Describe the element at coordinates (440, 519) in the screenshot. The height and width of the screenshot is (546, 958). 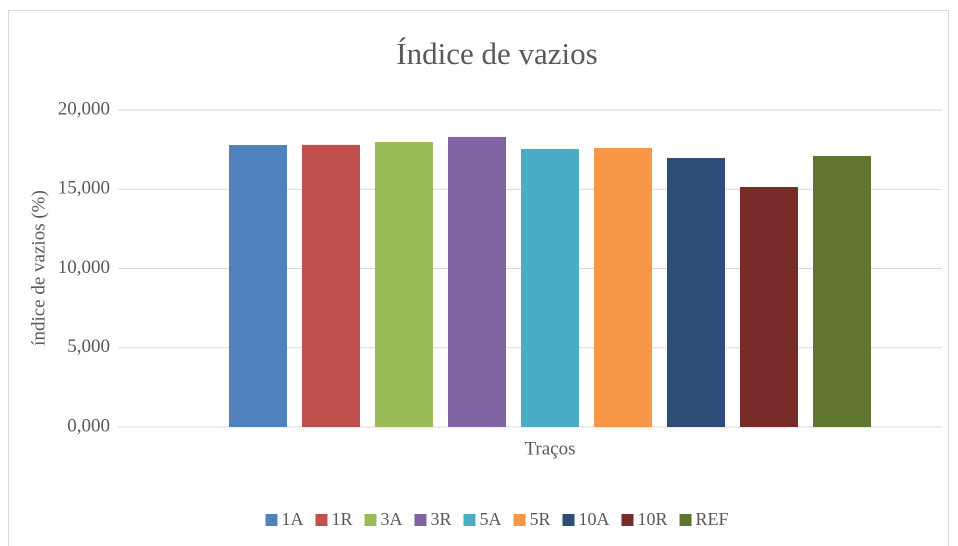
I see `legend-label: 3R` at that location.